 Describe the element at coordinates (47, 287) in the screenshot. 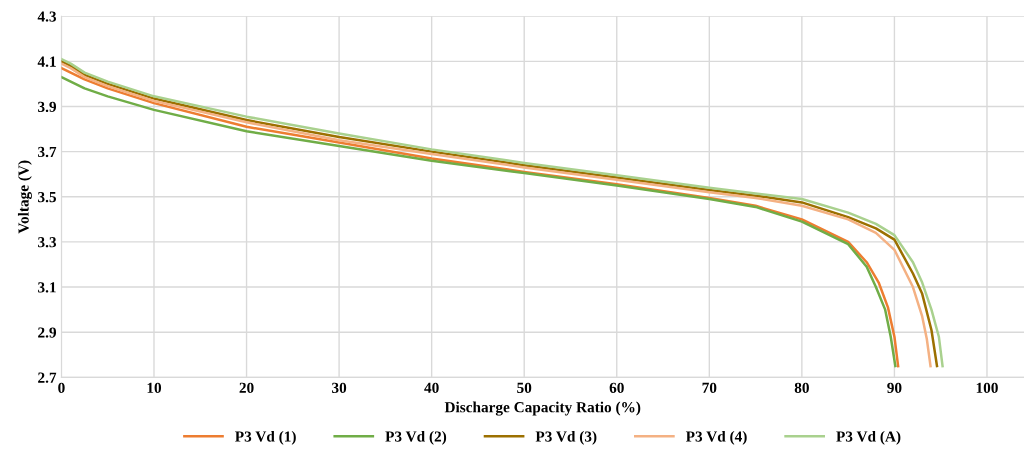

I see `y-tick-label: 3.1` at that location.